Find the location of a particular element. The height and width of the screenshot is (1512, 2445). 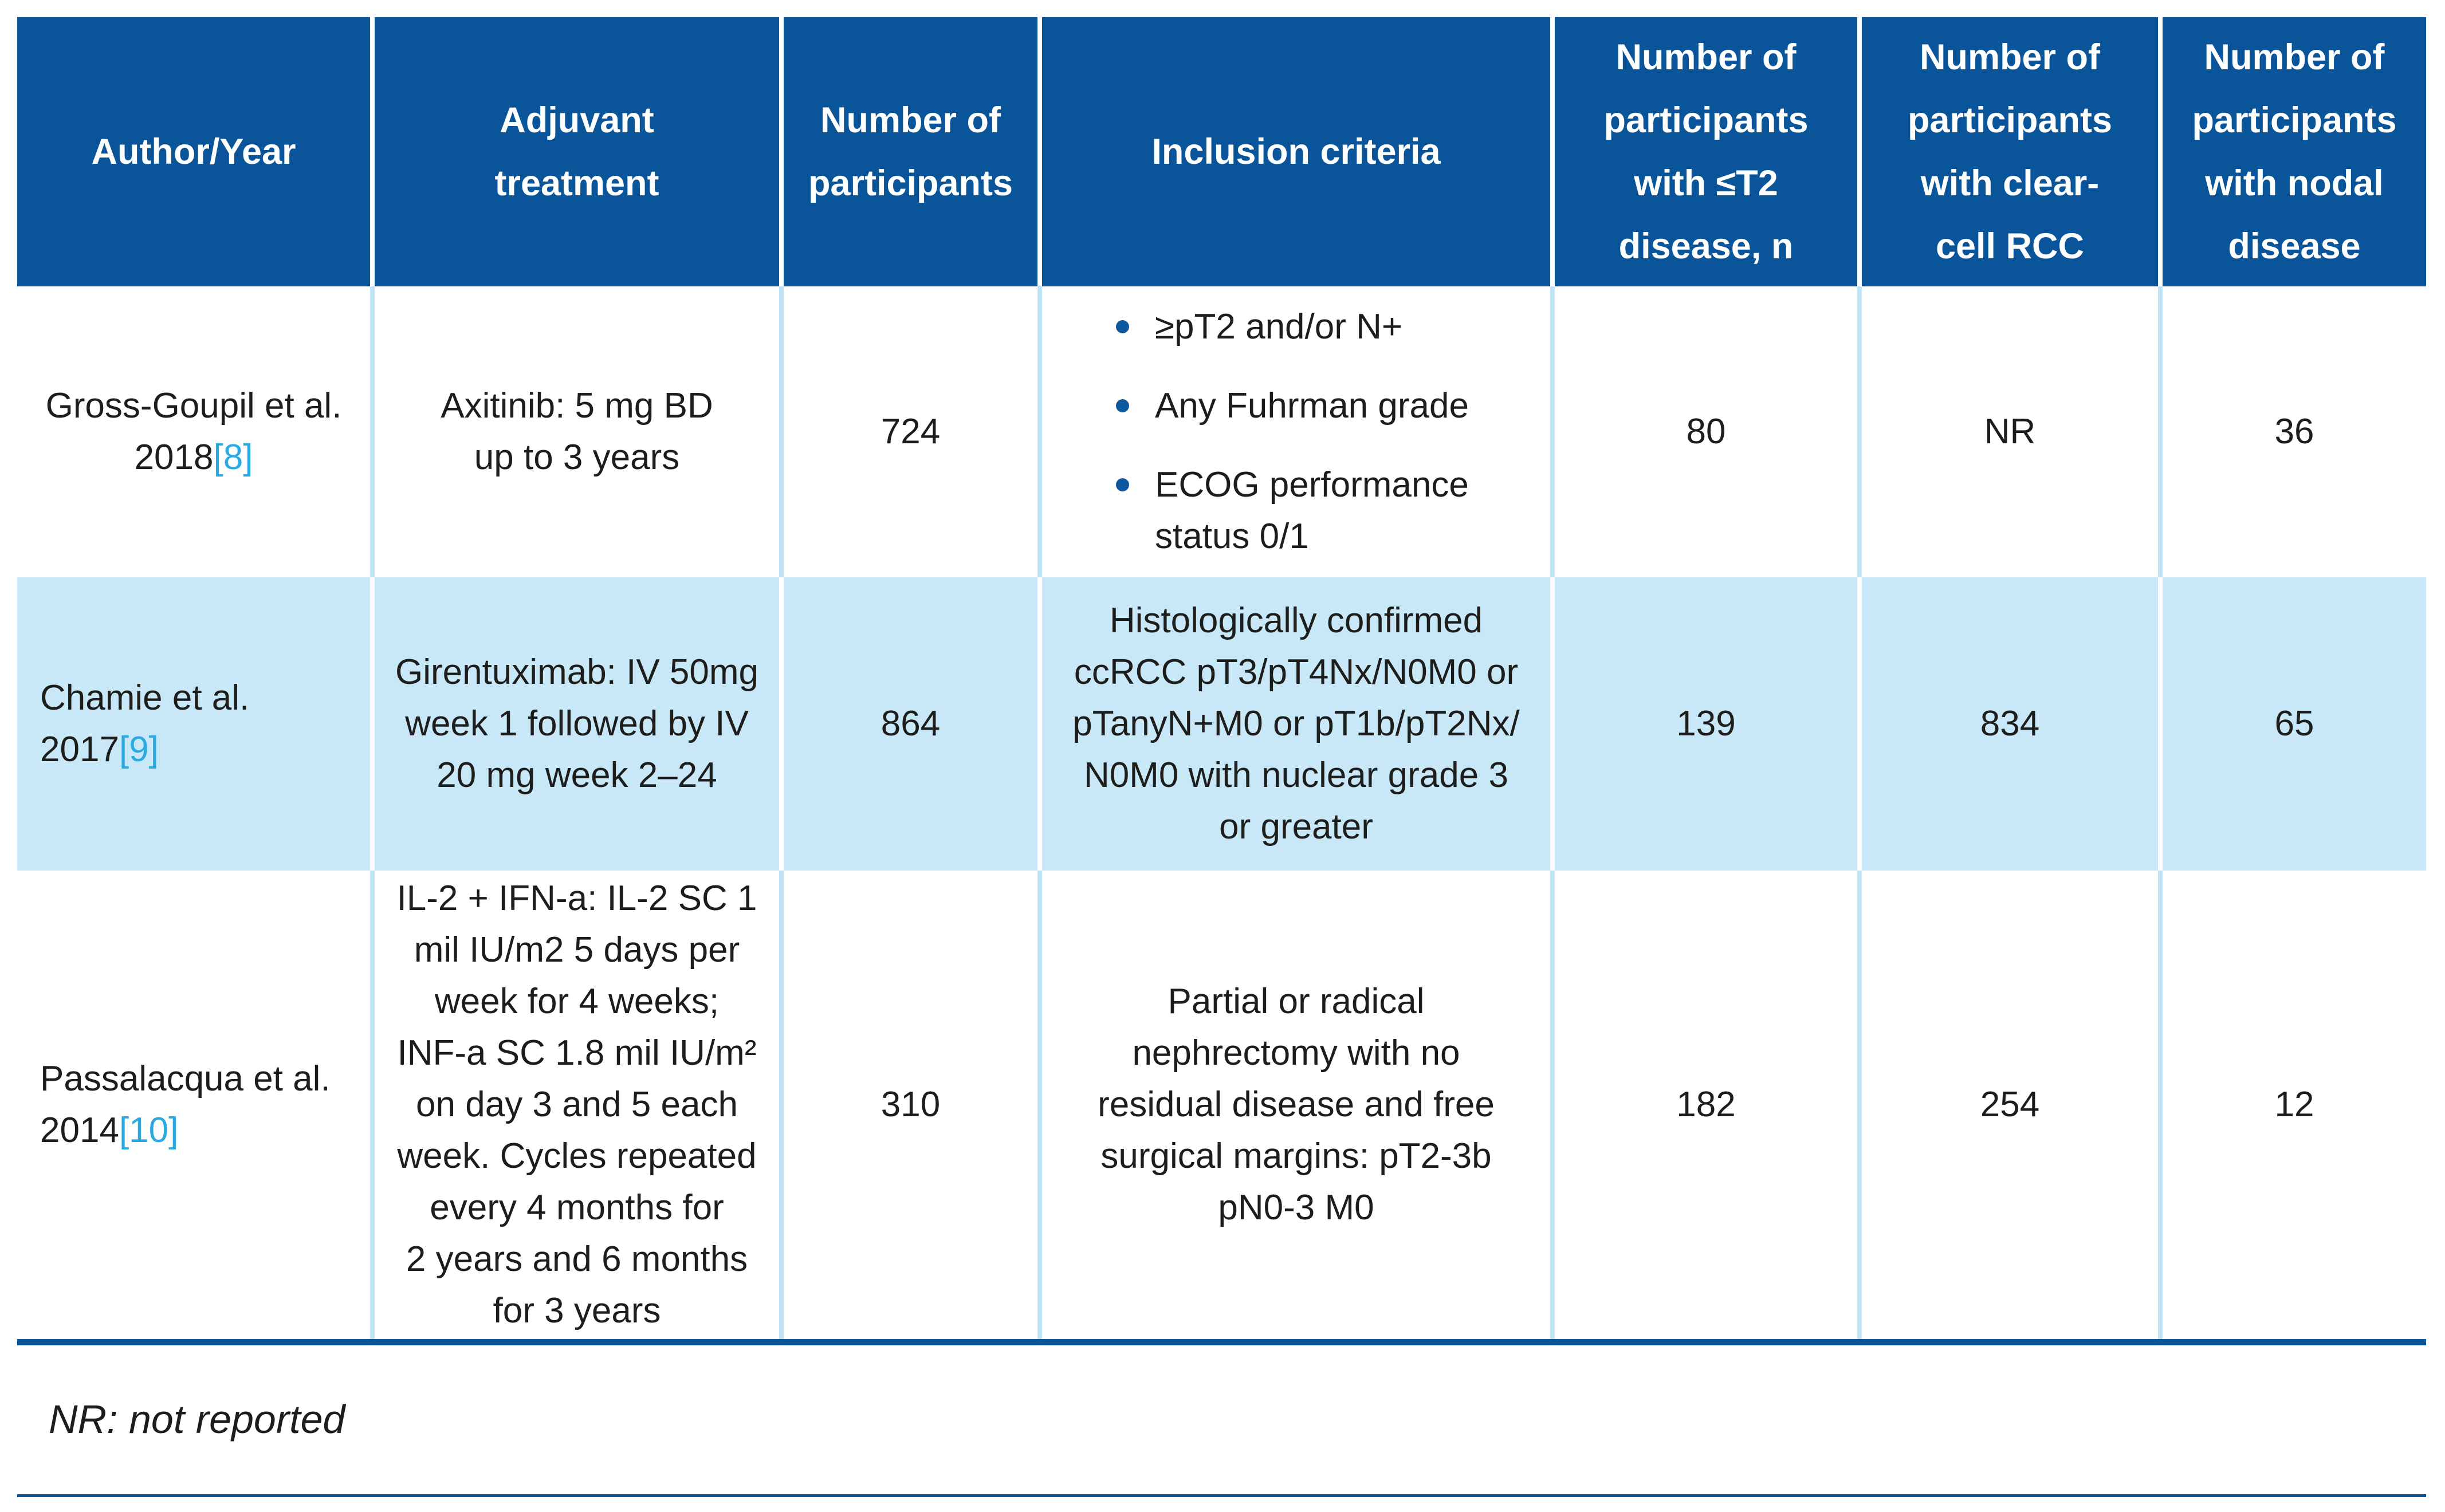

author-cell: Gross-Goupil et al. 2018[8] is located at coordinates (194, 432).